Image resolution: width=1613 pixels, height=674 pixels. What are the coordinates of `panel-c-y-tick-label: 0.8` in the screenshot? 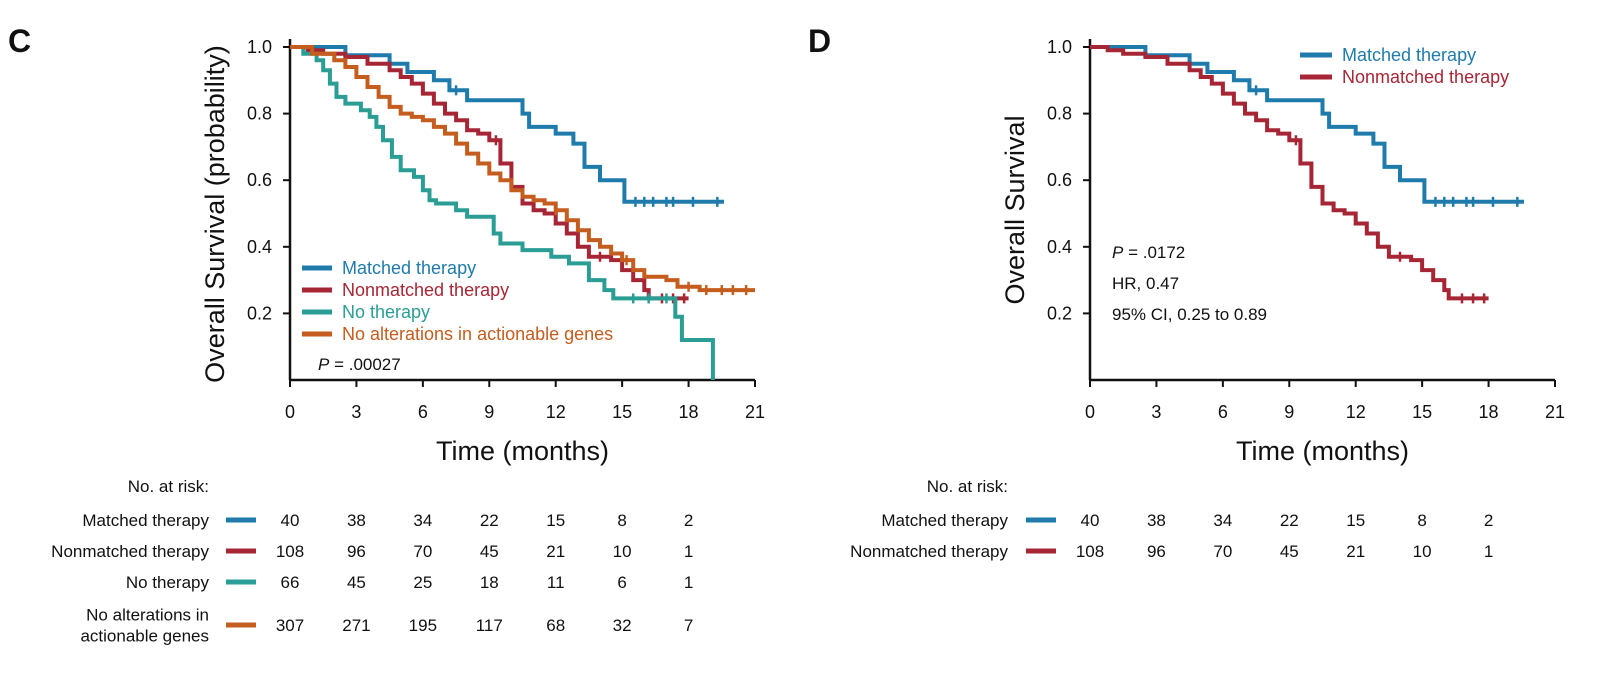 It's located at (259, 114).